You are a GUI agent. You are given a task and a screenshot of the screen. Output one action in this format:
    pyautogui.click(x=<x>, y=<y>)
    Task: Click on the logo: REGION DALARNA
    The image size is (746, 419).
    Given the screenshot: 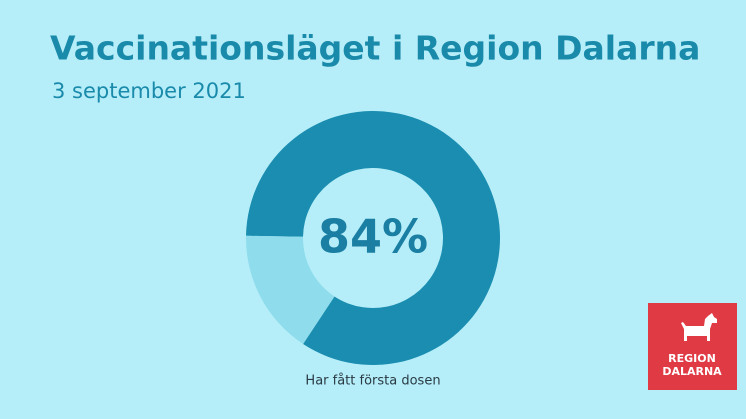 What is the action you would take?
    pyautogui.click(x=692, y=346)
    